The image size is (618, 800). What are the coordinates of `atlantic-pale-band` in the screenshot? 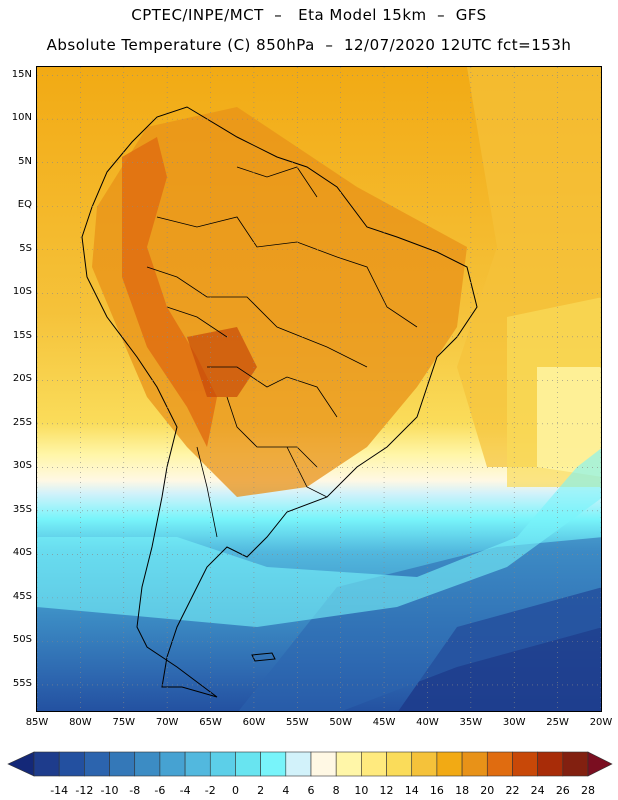 It's located at (569, 422).